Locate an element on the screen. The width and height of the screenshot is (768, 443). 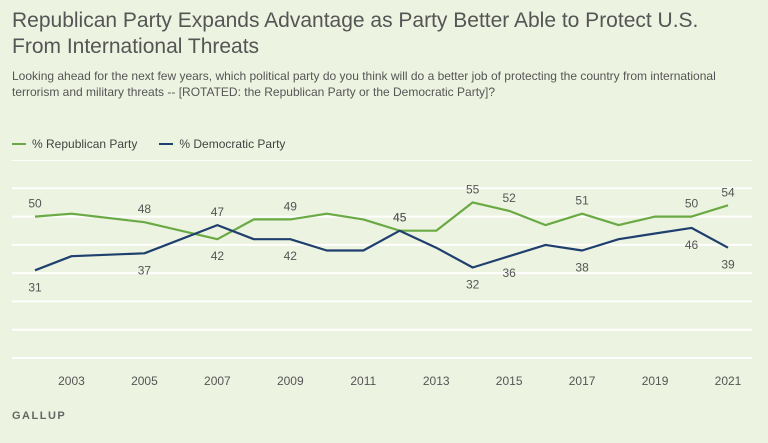
chart-legend: % Republican Party % Democratic Party is located at coordinates (148, 144).